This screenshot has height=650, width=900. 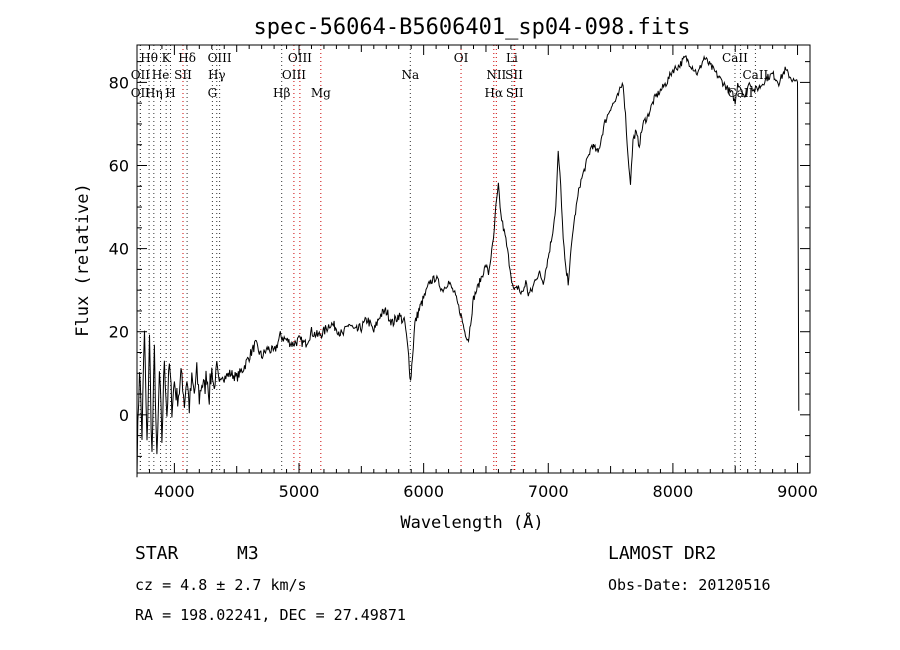 What do you see at coordinates (149, 58) in the screenshot?
I see `spectral-line-label: Hθ` at bounding box center [149, 58].